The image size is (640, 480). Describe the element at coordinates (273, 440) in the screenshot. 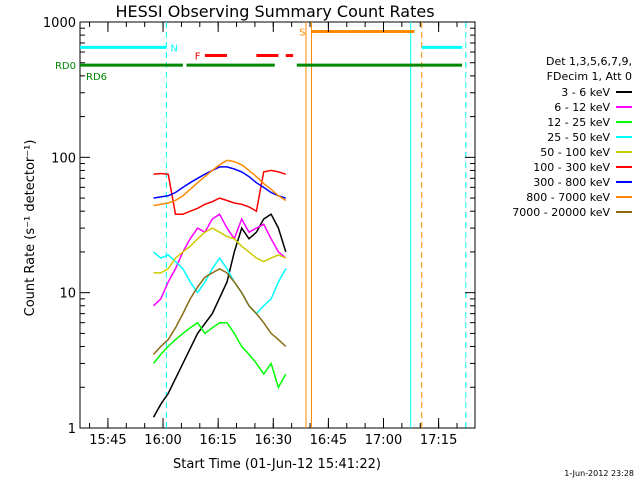

I see `x-tick-label: 16:30` at that location.